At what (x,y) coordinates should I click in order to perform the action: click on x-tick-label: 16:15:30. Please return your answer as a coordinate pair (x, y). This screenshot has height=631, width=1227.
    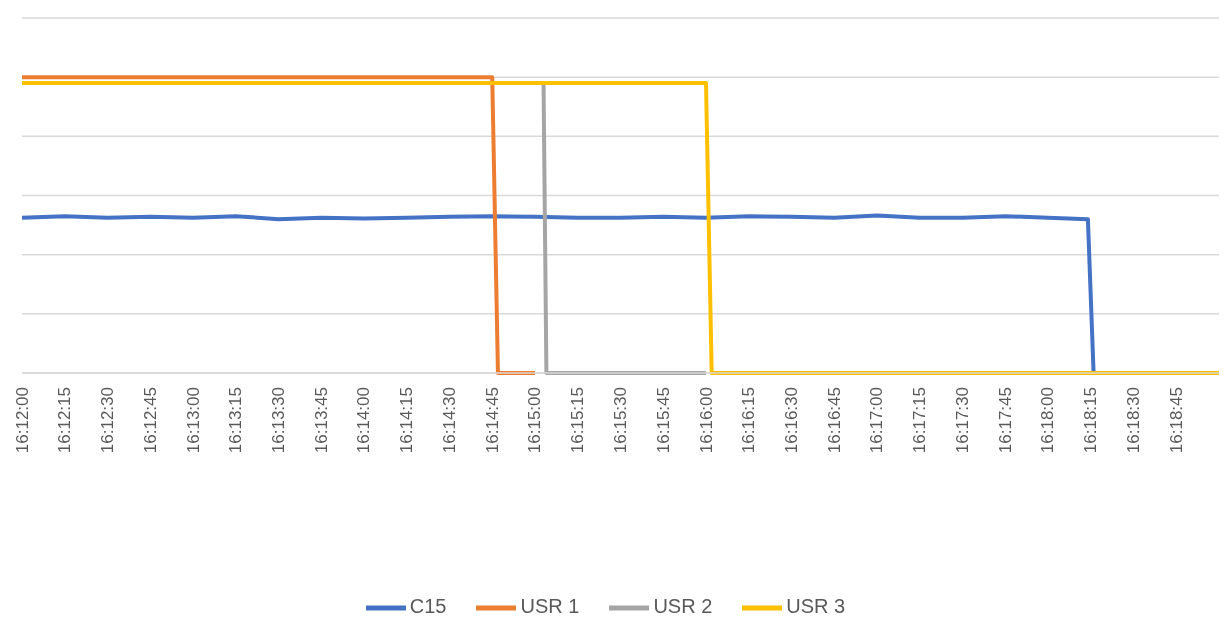
    Looking at the image, I should click on (620, 420).